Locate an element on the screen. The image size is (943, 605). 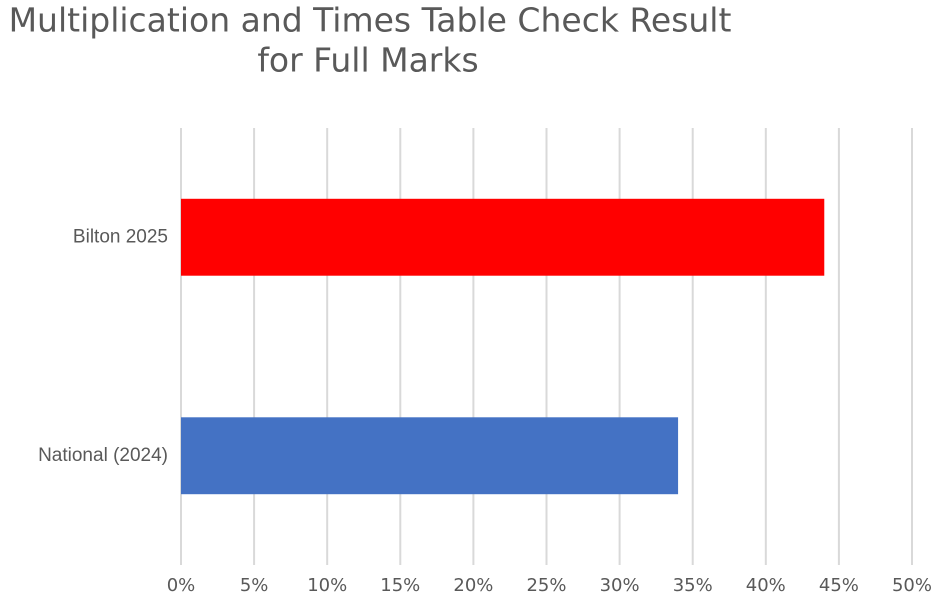
x-tick-label: 10% is located at coordinates (327, 585).